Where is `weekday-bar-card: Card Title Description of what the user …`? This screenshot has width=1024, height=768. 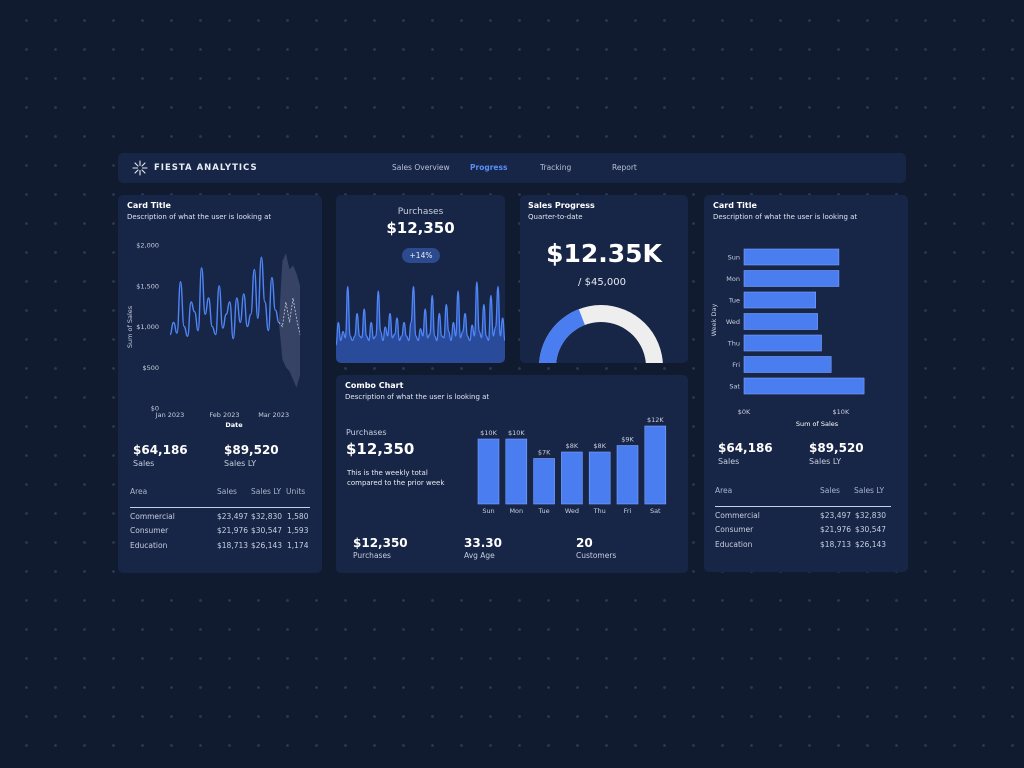 weekday-bar-card: Card Title Description of what the user … is located at coordinates (806, 383).